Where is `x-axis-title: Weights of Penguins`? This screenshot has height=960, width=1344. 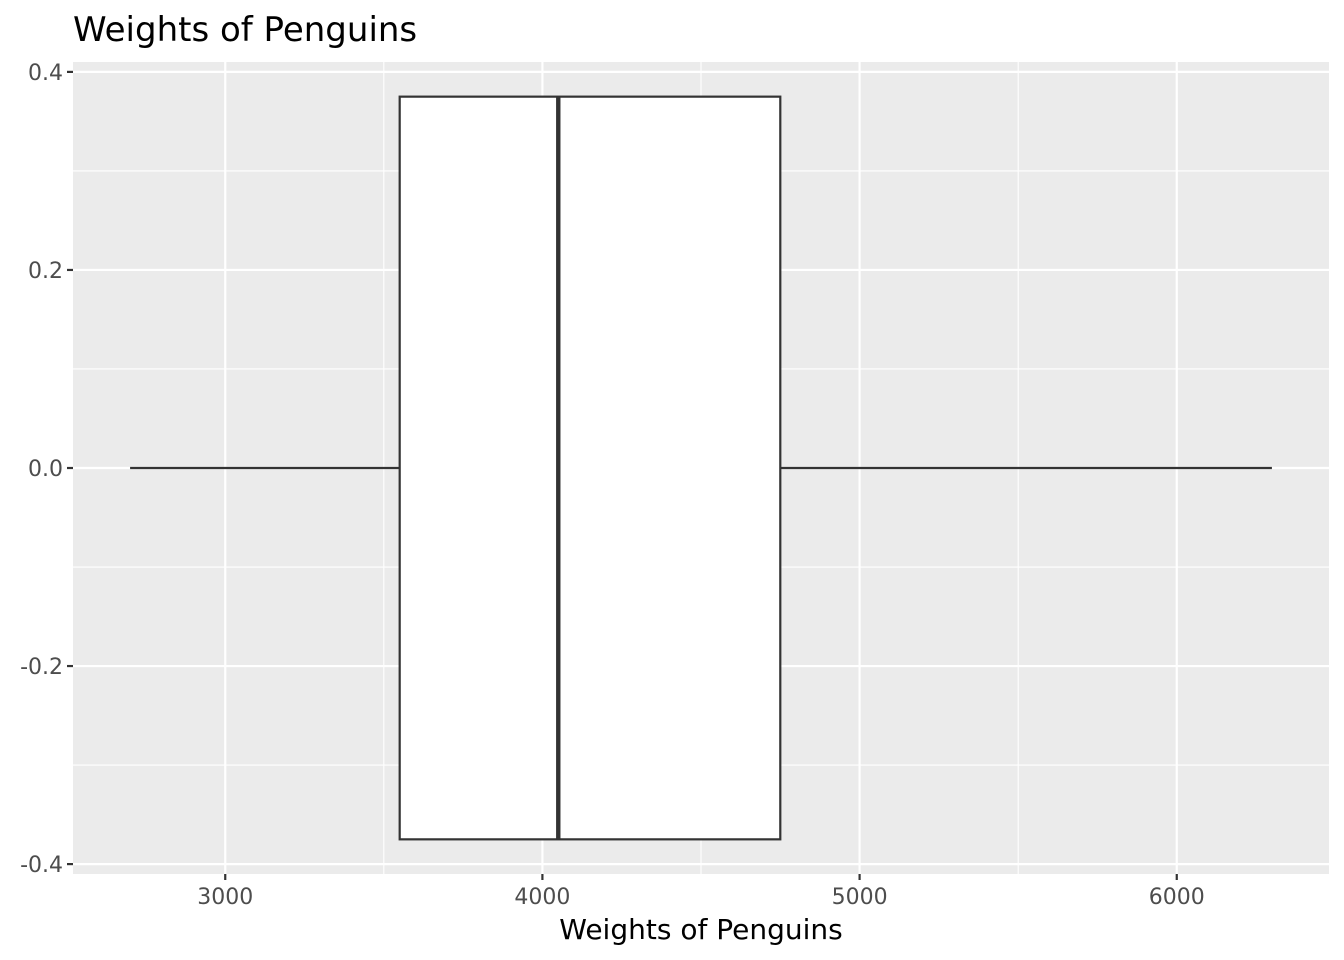
x-axis-title: Weights of Penguins is located at coordinates (700, 929).